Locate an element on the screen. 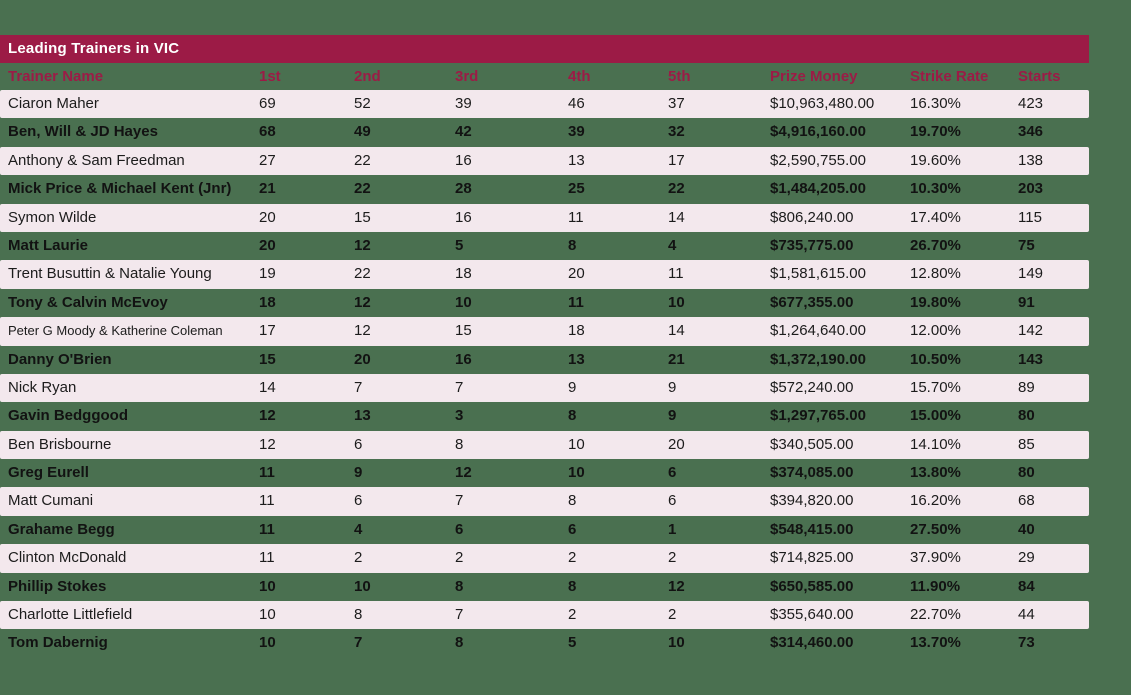 The image size is (1131, 695). column-header-strike-rate: Strike Rate is located at coordinates (949, 76).